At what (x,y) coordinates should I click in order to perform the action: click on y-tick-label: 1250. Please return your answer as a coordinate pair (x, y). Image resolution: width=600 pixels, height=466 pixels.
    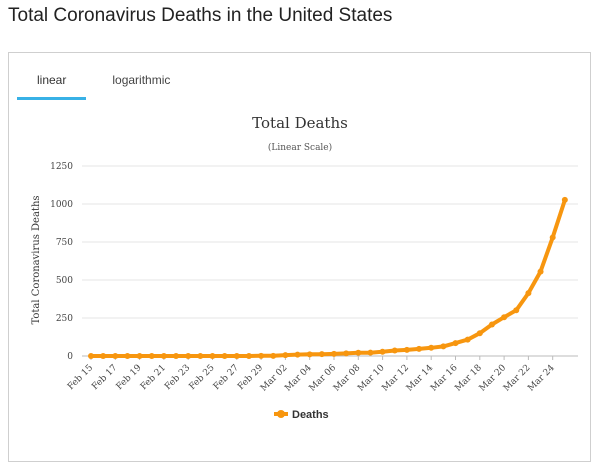
    Looking at the image, I should click on (61, 167).